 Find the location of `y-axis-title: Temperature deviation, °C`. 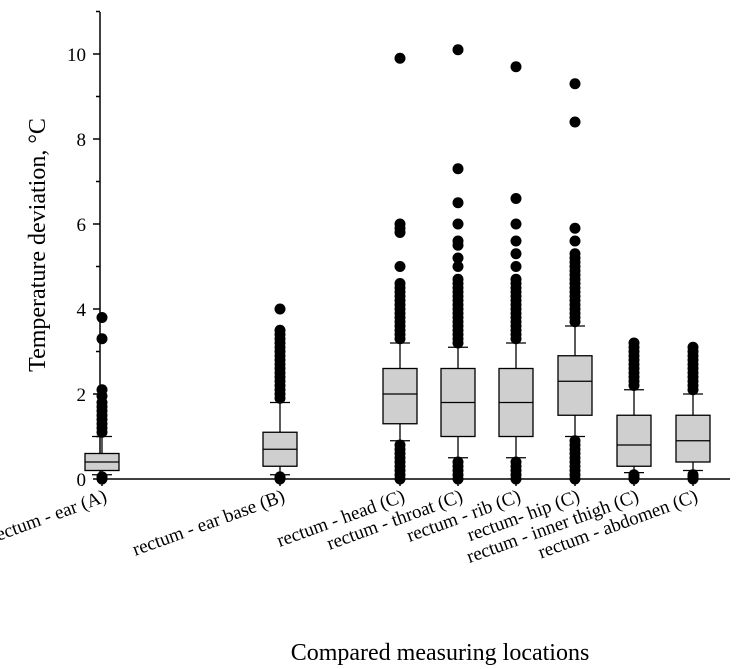

y-axis-title: Temperature deviation, °C is located at coordinates (38, 245).